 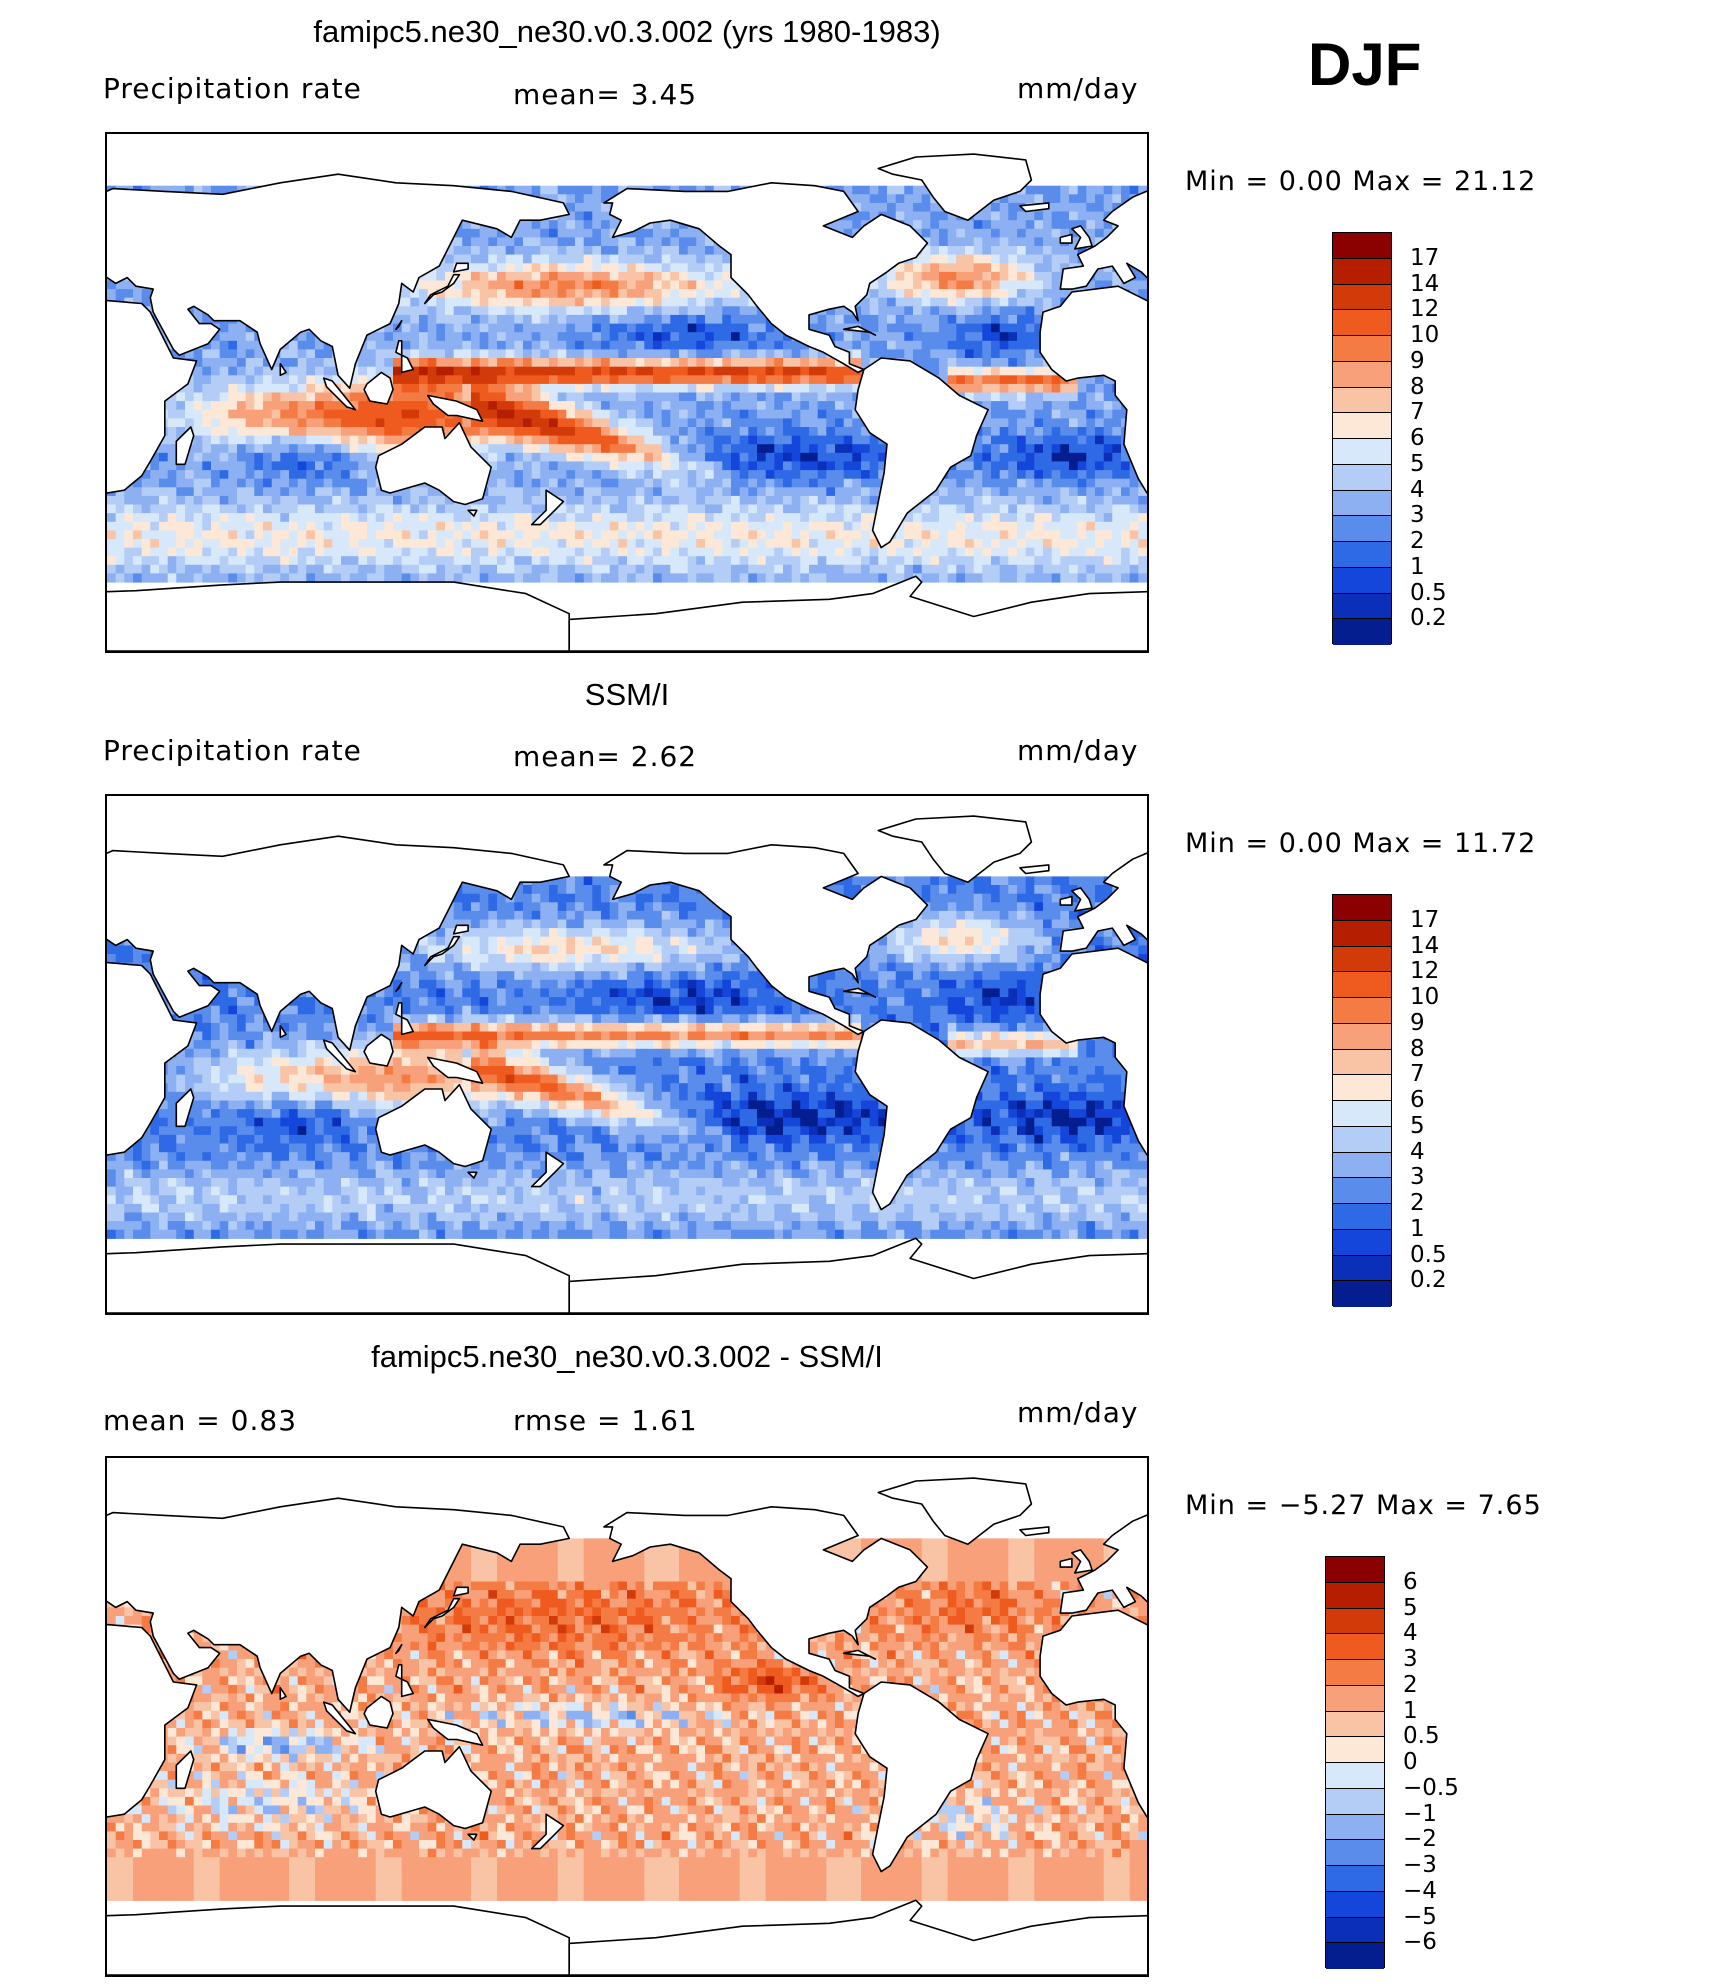 What do you see at coordinates (1425, 257) in the screenshot?
I see `colorbar-tick-label: 17` at bounding box center [1425, 257].